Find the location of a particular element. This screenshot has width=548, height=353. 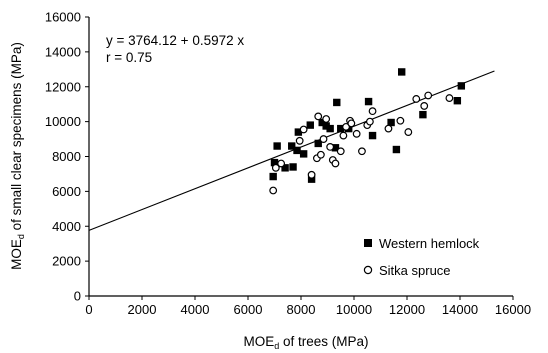

x-tick-label: 10000 is located at coordinates (354, 309).